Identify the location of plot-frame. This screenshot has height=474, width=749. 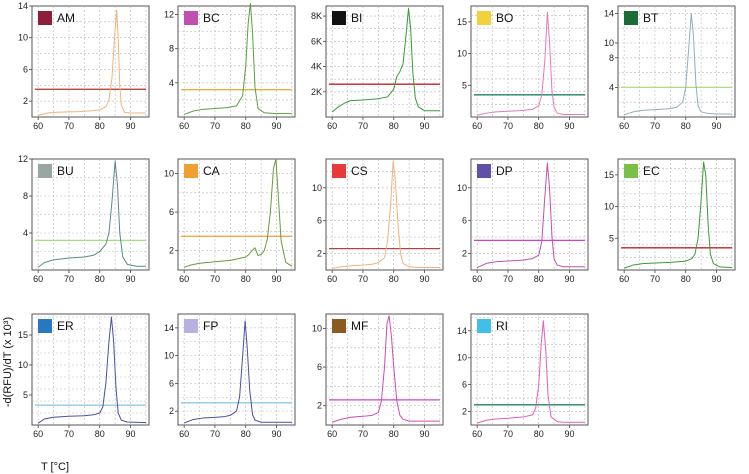
(676, 214).